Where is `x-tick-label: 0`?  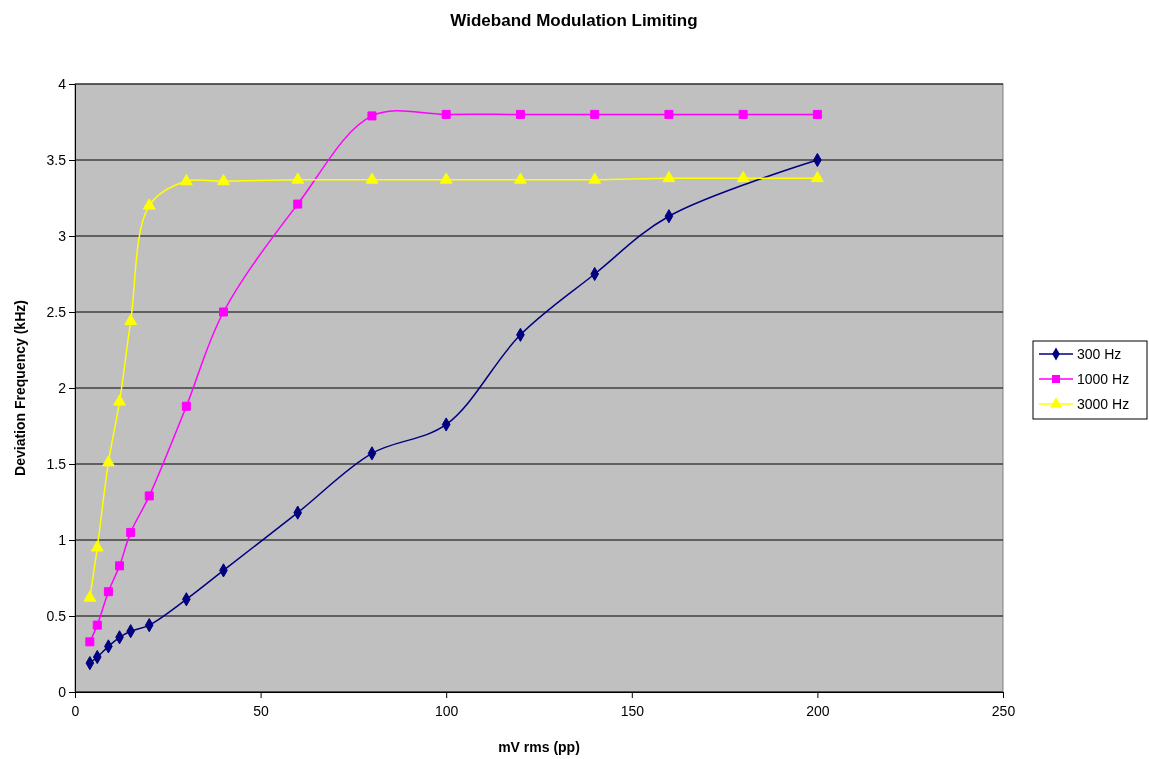 x-tick-label: 0 is located at coordinates (75, 711).